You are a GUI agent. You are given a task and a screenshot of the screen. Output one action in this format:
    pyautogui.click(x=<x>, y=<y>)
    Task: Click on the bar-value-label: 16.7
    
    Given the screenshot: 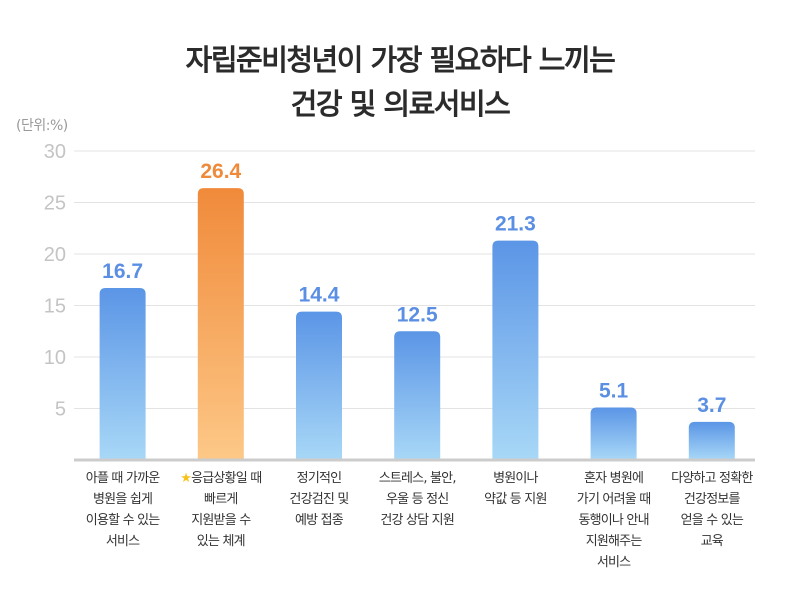 What is the action you would take?
    pyautogui.click(x=122, y=271)
    